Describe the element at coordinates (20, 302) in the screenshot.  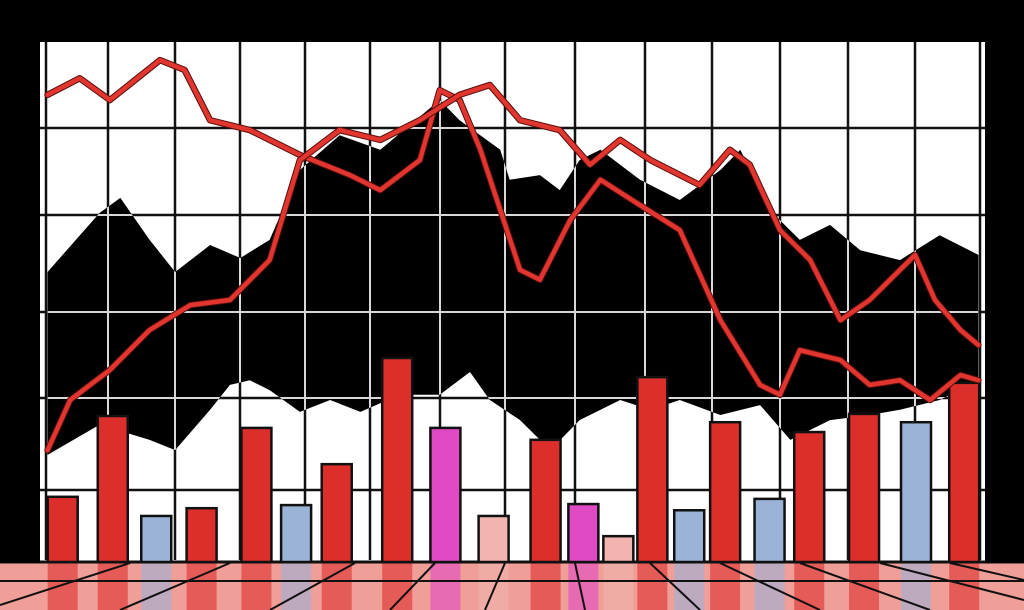
I see `left-axis-bar` at that location.